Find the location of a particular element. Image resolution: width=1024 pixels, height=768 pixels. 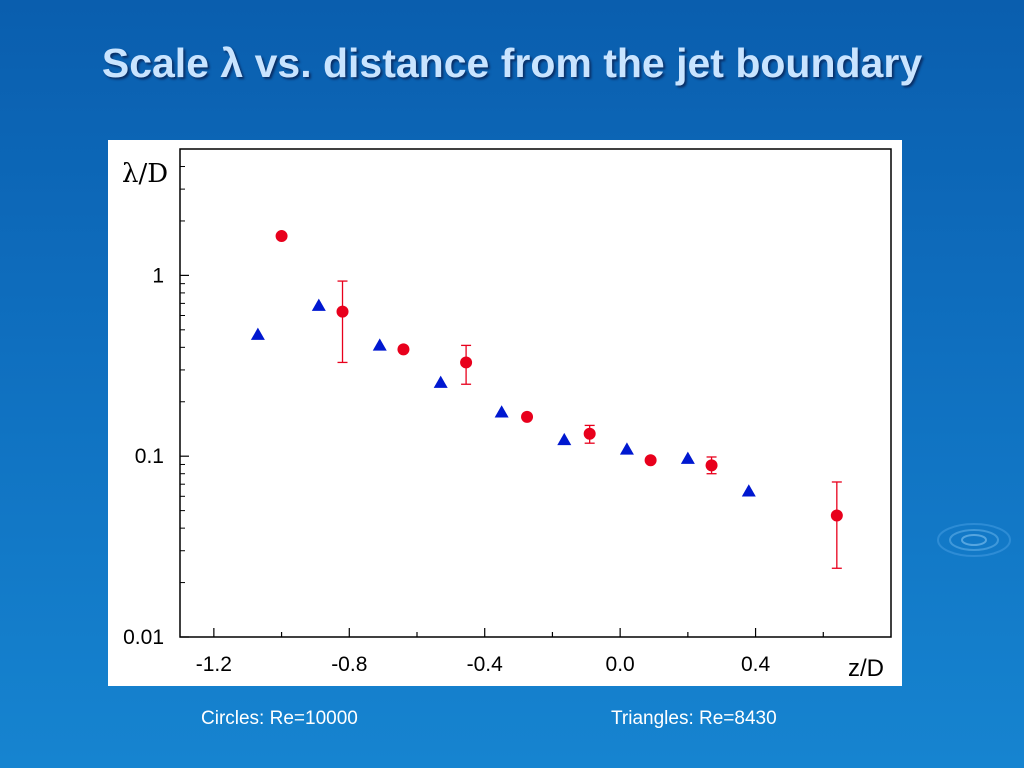

x-tick-label: 0.4 is located at coordinates (756, 664).